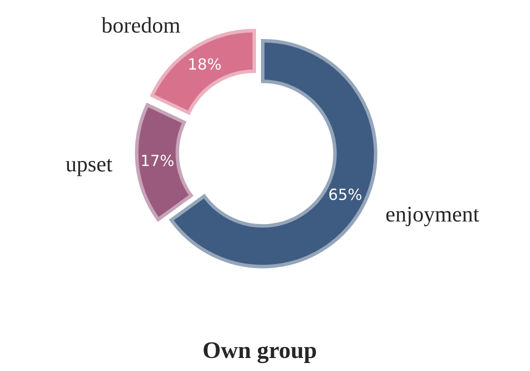  Describe the element at coordinates (260, 353) in the screenshot. I see `text: Own group` at that location.